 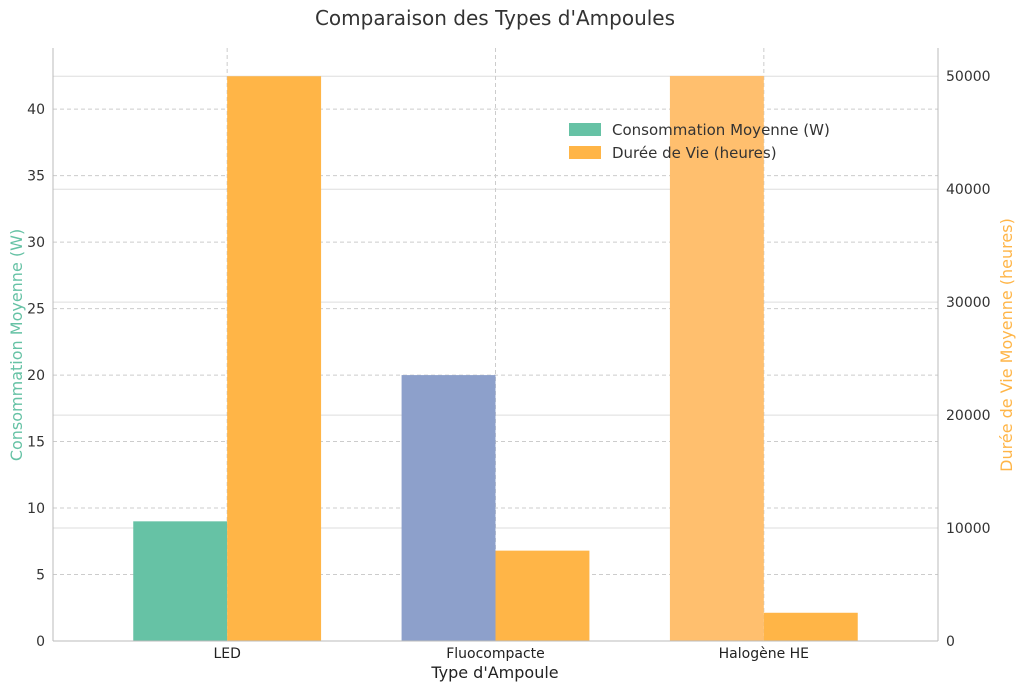 What do you see at coordinates (585, 152) in the screenshot?
I see `legend-swatch-lifetime` at bounding box center [585, 152].